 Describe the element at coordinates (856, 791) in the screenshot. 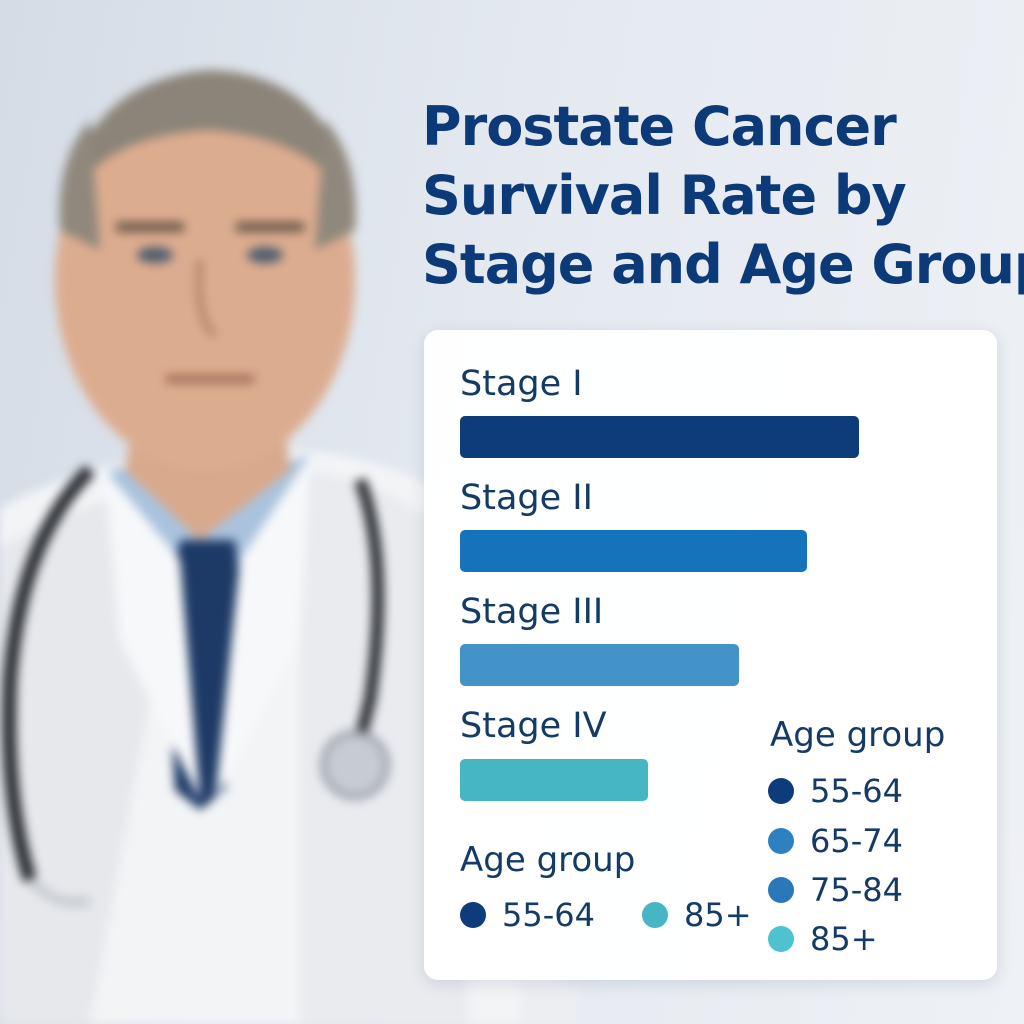

I see `legend-right-label-1: 55-64` at that location.